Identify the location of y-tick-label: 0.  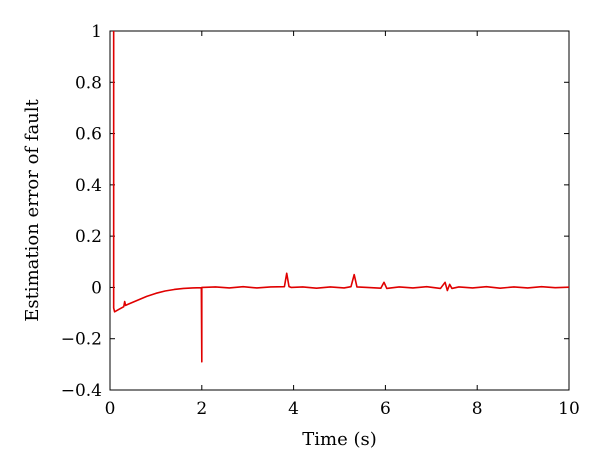
(96, 288).